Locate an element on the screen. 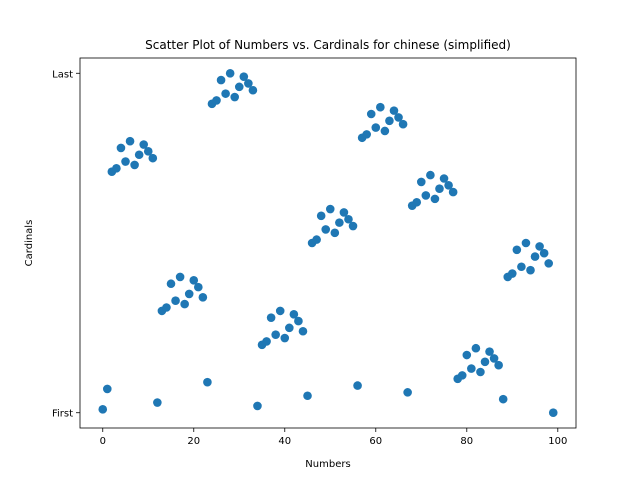 The image size is (640, 480). x-tick-label: 0 is located at coordinates (103, 441).